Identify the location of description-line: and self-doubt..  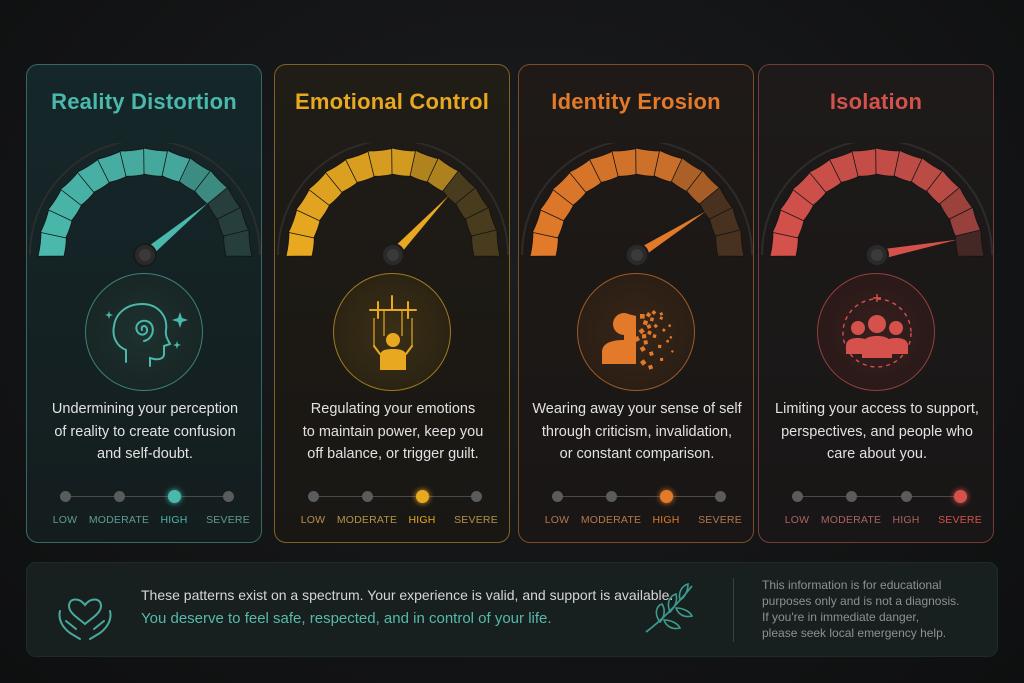
(145, 454).